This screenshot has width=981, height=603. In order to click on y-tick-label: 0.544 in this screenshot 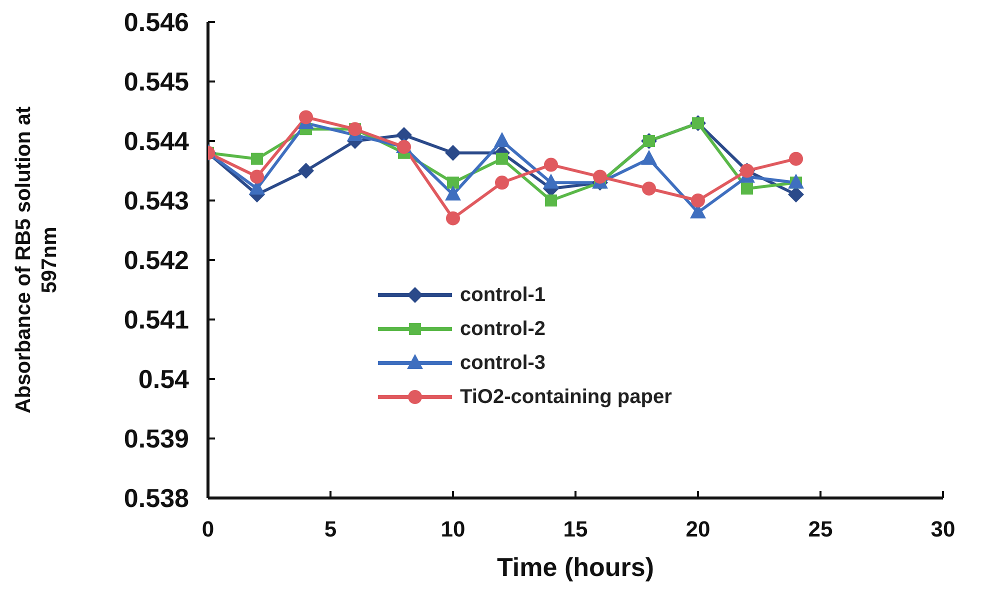, I will do `click(157, 141)`.